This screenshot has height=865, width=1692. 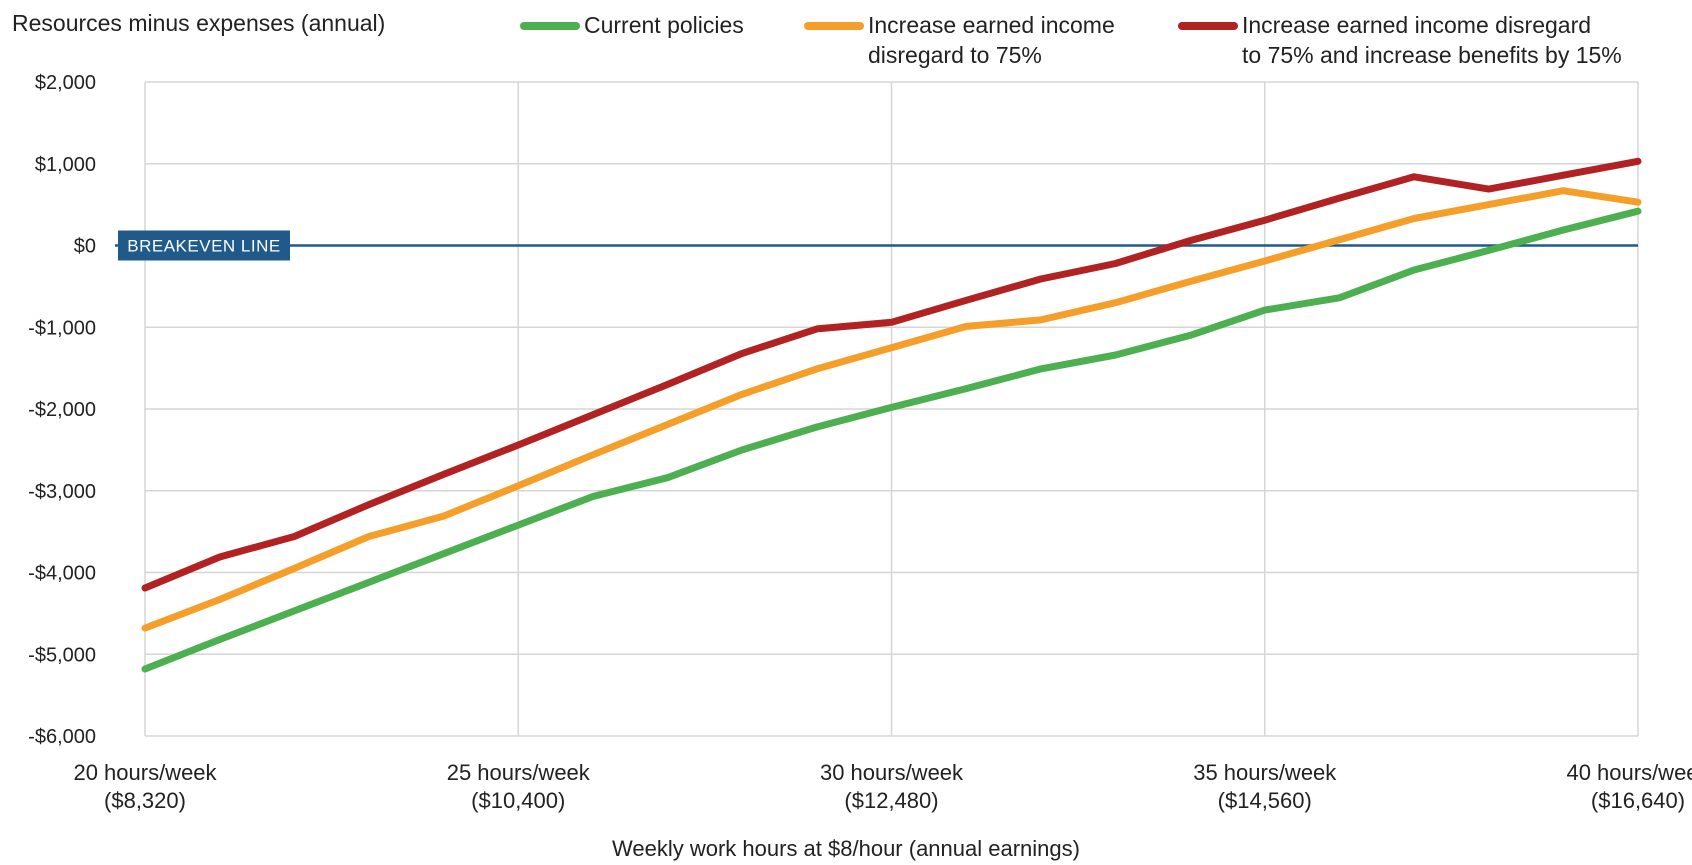 I want to click on breakeven-group: BREAKEVEN LINE, so click(x=876, y=245).